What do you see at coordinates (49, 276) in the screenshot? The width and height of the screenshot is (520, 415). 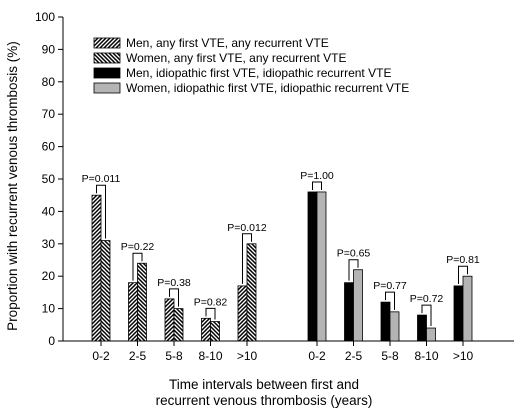 I see `y-tick-label: 20` at bounding box center [49, 276].